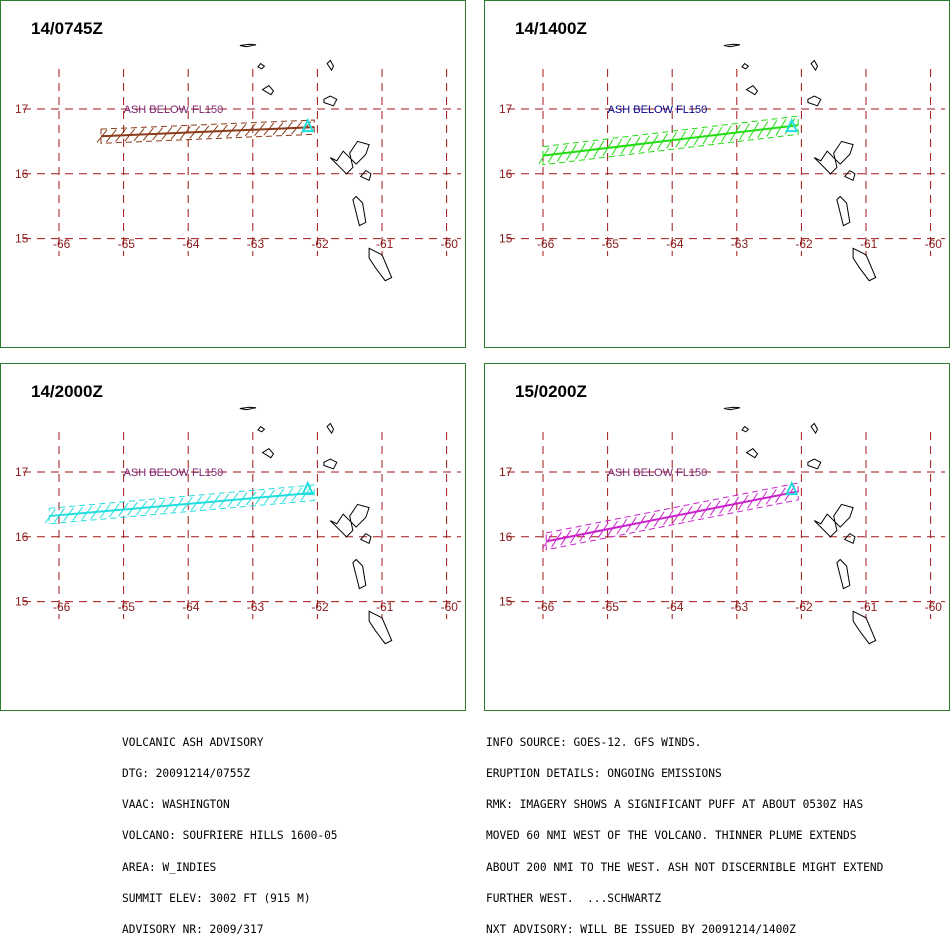 The image size is (950, 946). Describe the element at coordinates (594, 742) in the screenshot. I see `advisory-line: INFO SOURCE: GOES-12. GFS WINDS.` at that location.